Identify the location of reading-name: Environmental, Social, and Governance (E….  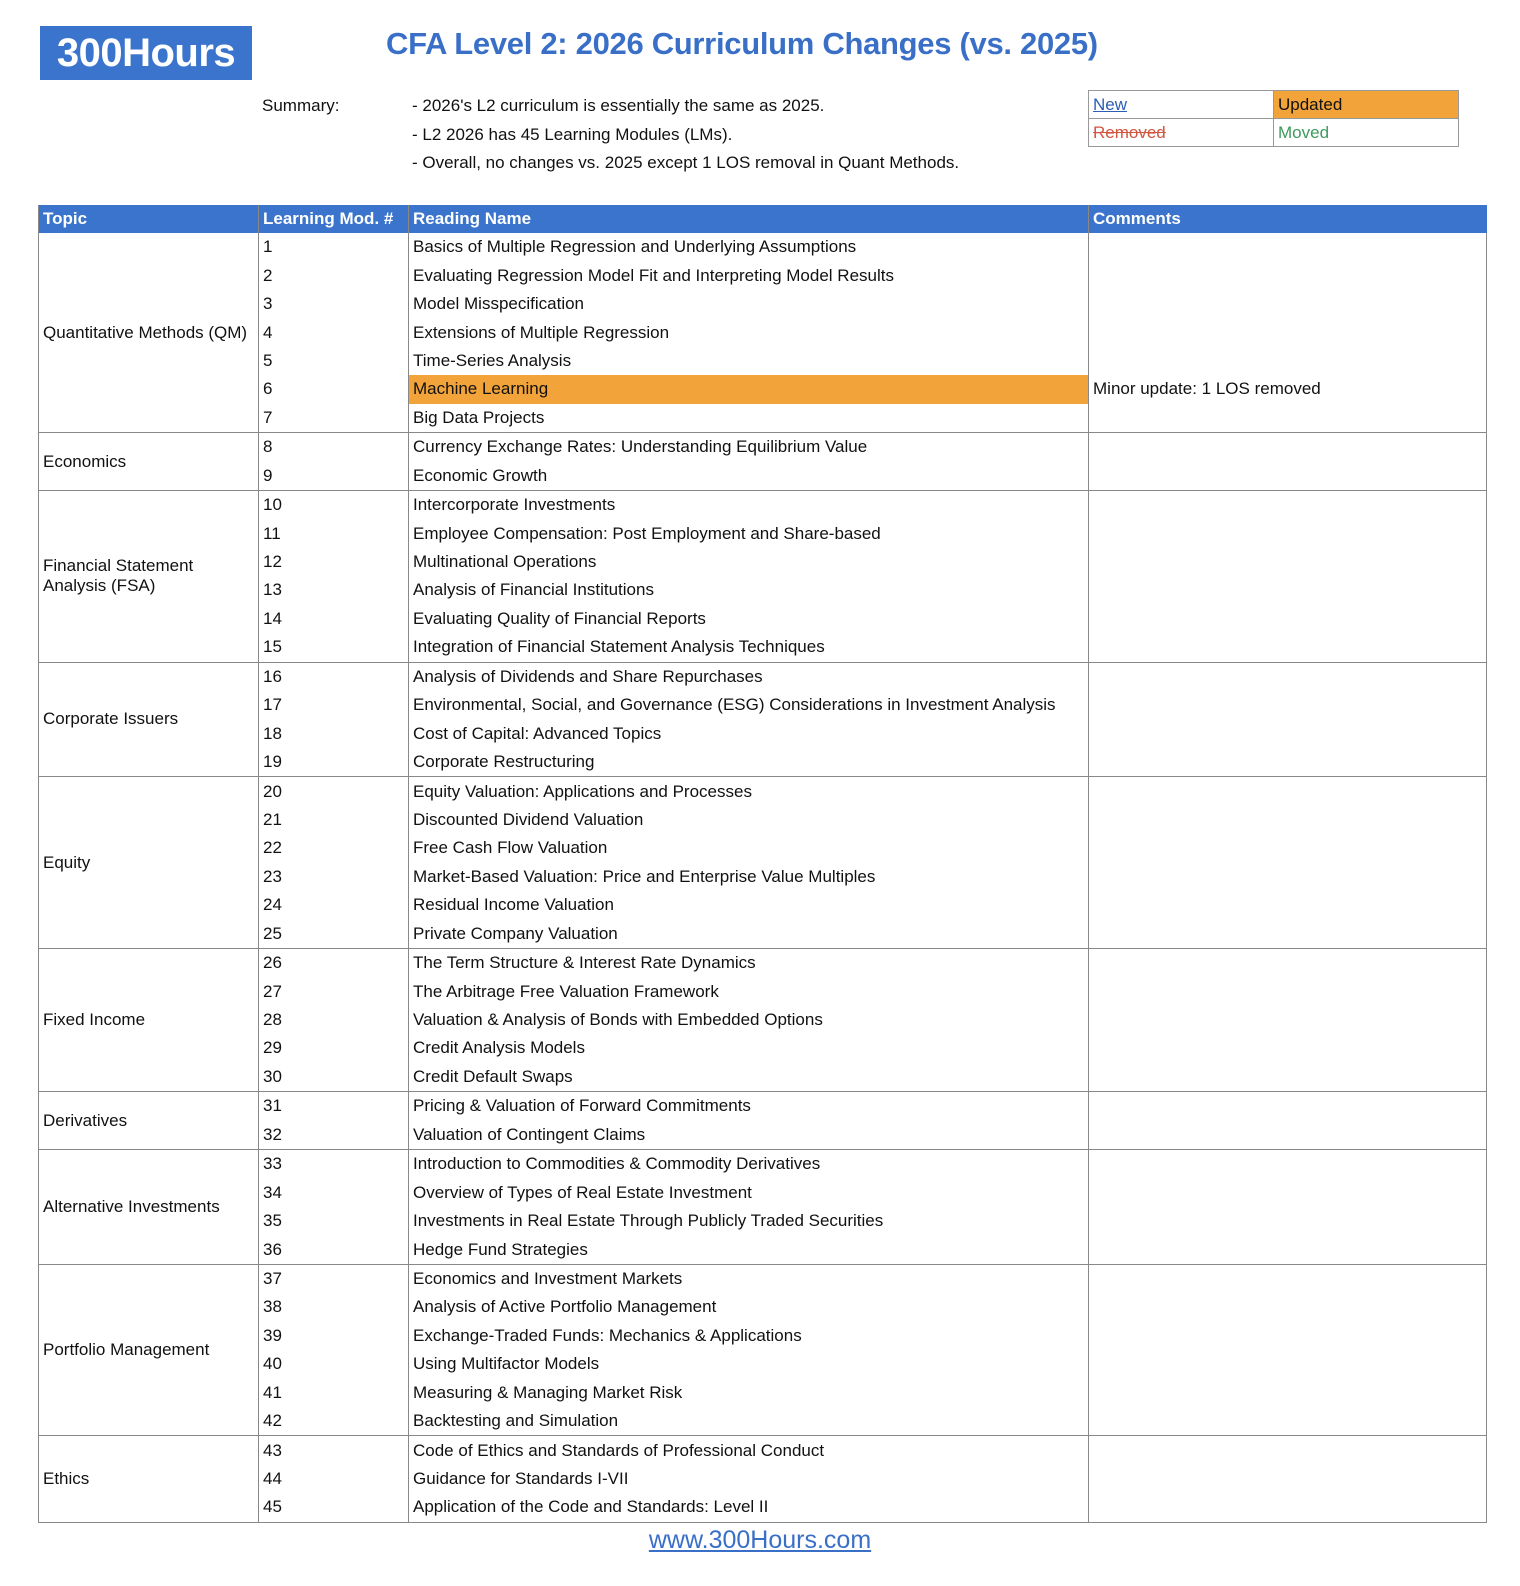
(748, 705).